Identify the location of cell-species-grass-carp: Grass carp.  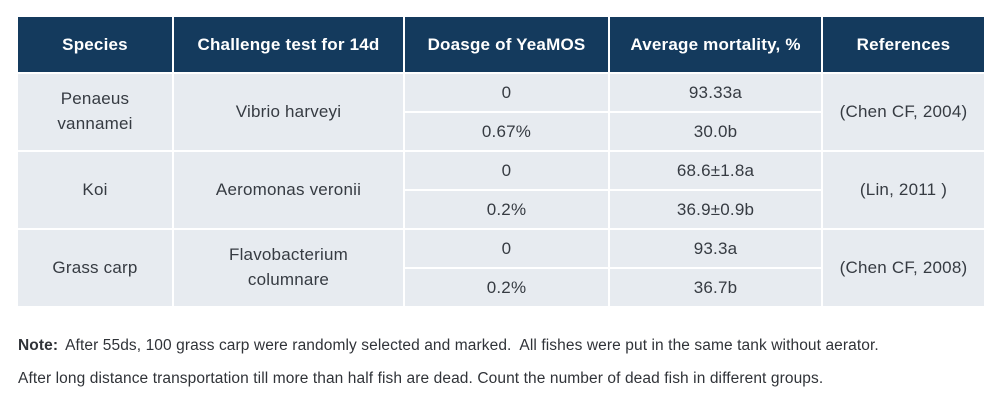
(95, 268).